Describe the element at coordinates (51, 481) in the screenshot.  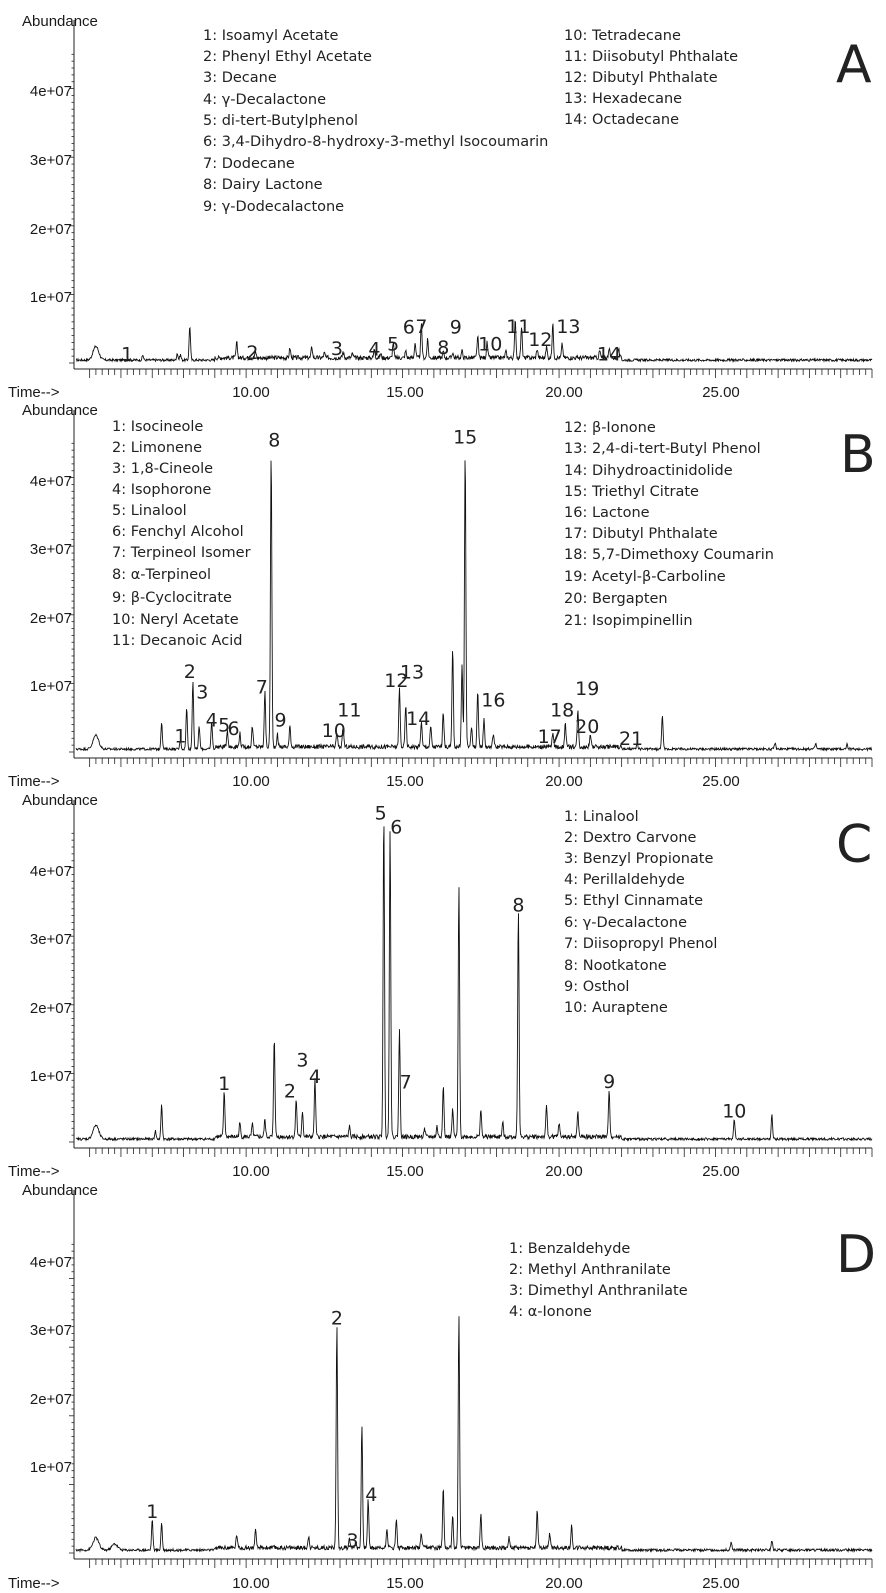
I see `panel-b-y-tick-label: 4e+07` at that location.